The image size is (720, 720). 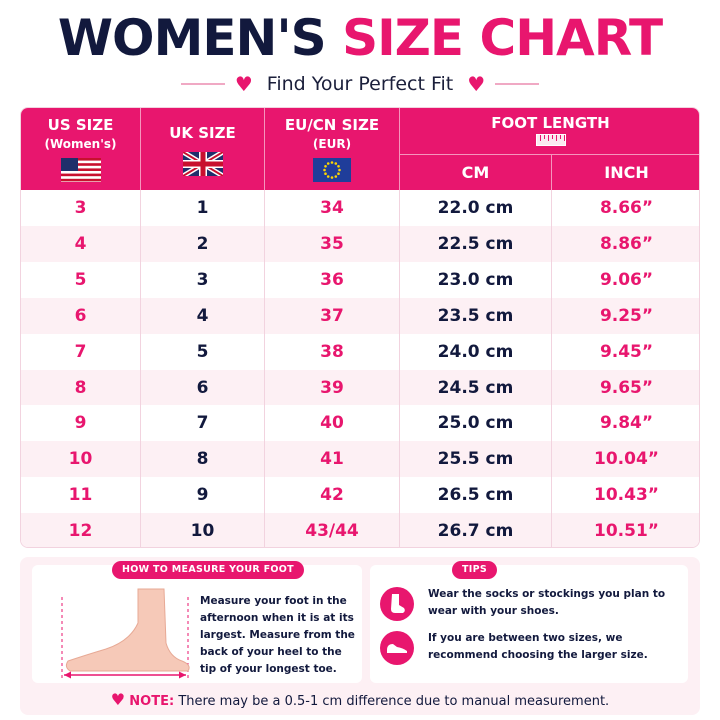 What do you see at coordinates (80, 125) in the screenshot?
I see `header-us-label: US SIZE` at bounding box center [80, 125].